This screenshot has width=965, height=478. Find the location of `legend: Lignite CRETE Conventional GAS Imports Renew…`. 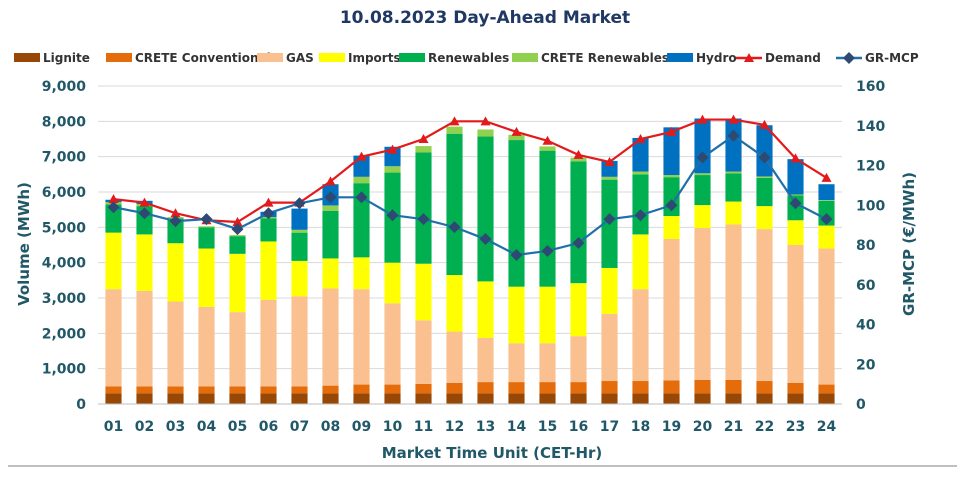

legend: Lignite CRETE Conventional GAS Imports Renew… is located at coordinates (466, 58).